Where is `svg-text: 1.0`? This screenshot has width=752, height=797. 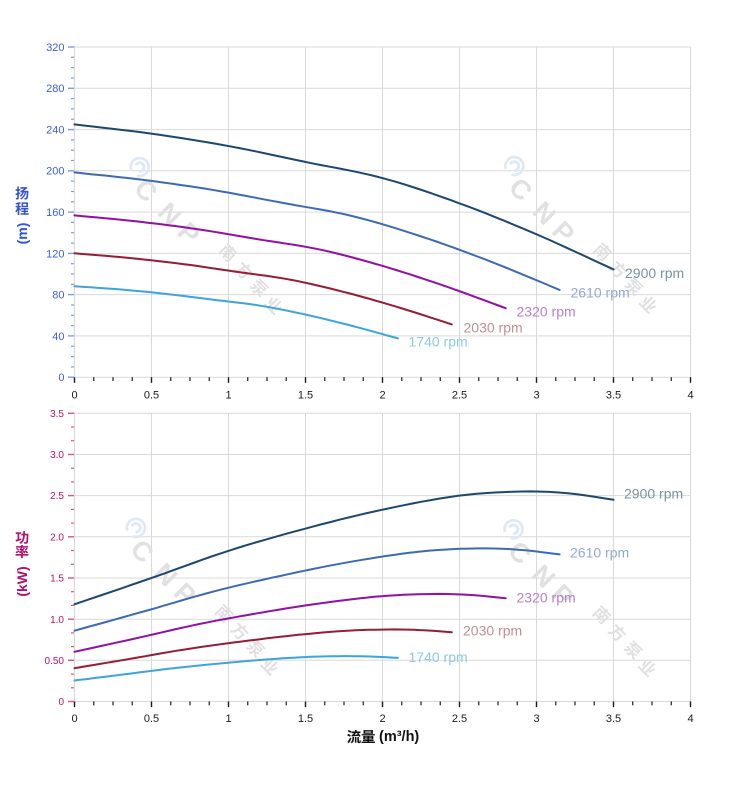
svg-text: 1.0 is located at coordinates (57, 620).